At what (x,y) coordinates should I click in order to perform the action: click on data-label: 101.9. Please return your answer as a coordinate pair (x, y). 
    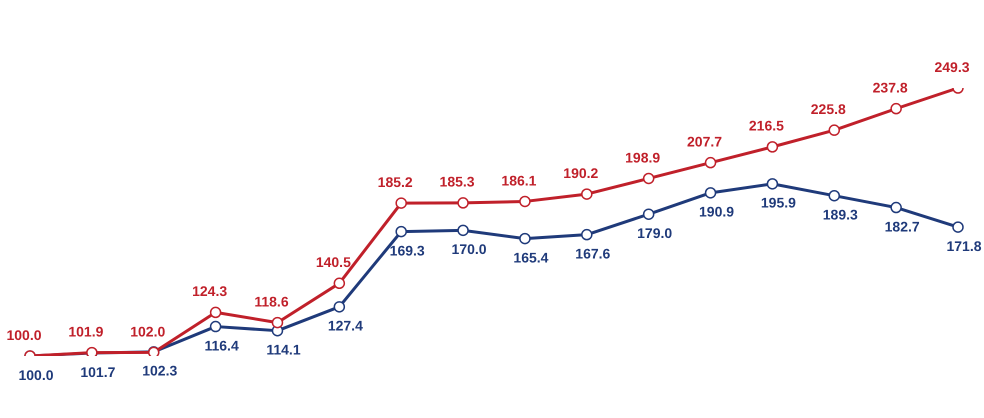
    Looking at the image, I should click on (86, 331).